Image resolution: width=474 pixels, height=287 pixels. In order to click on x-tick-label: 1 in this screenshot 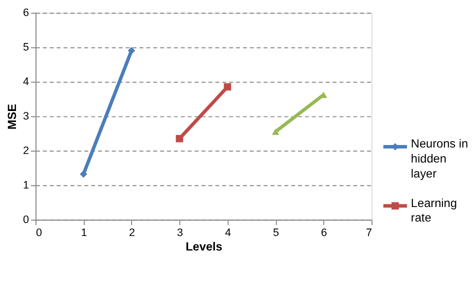, I will do `click(83, 232)`.